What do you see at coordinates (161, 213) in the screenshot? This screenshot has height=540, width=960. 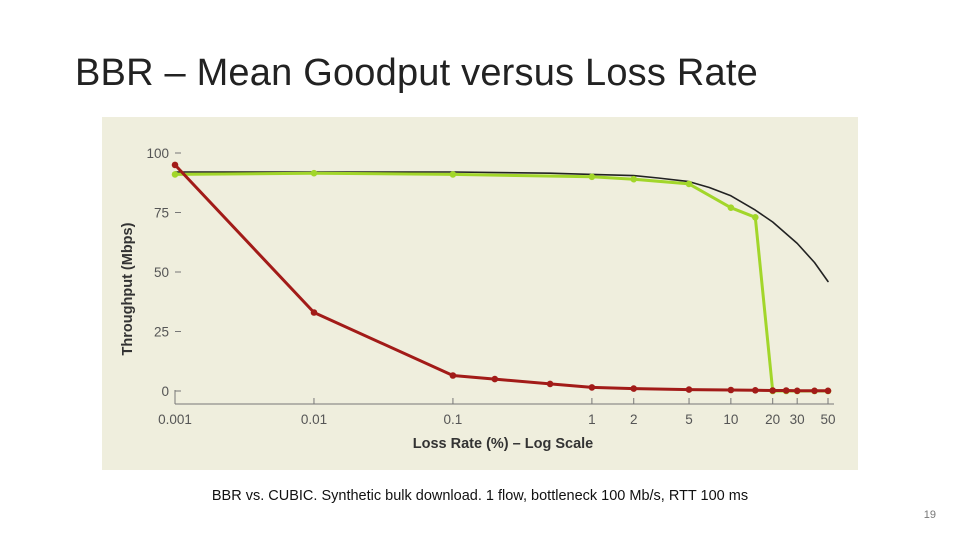 I see `y-tick-label: 75` at bounding box center [161, 213].